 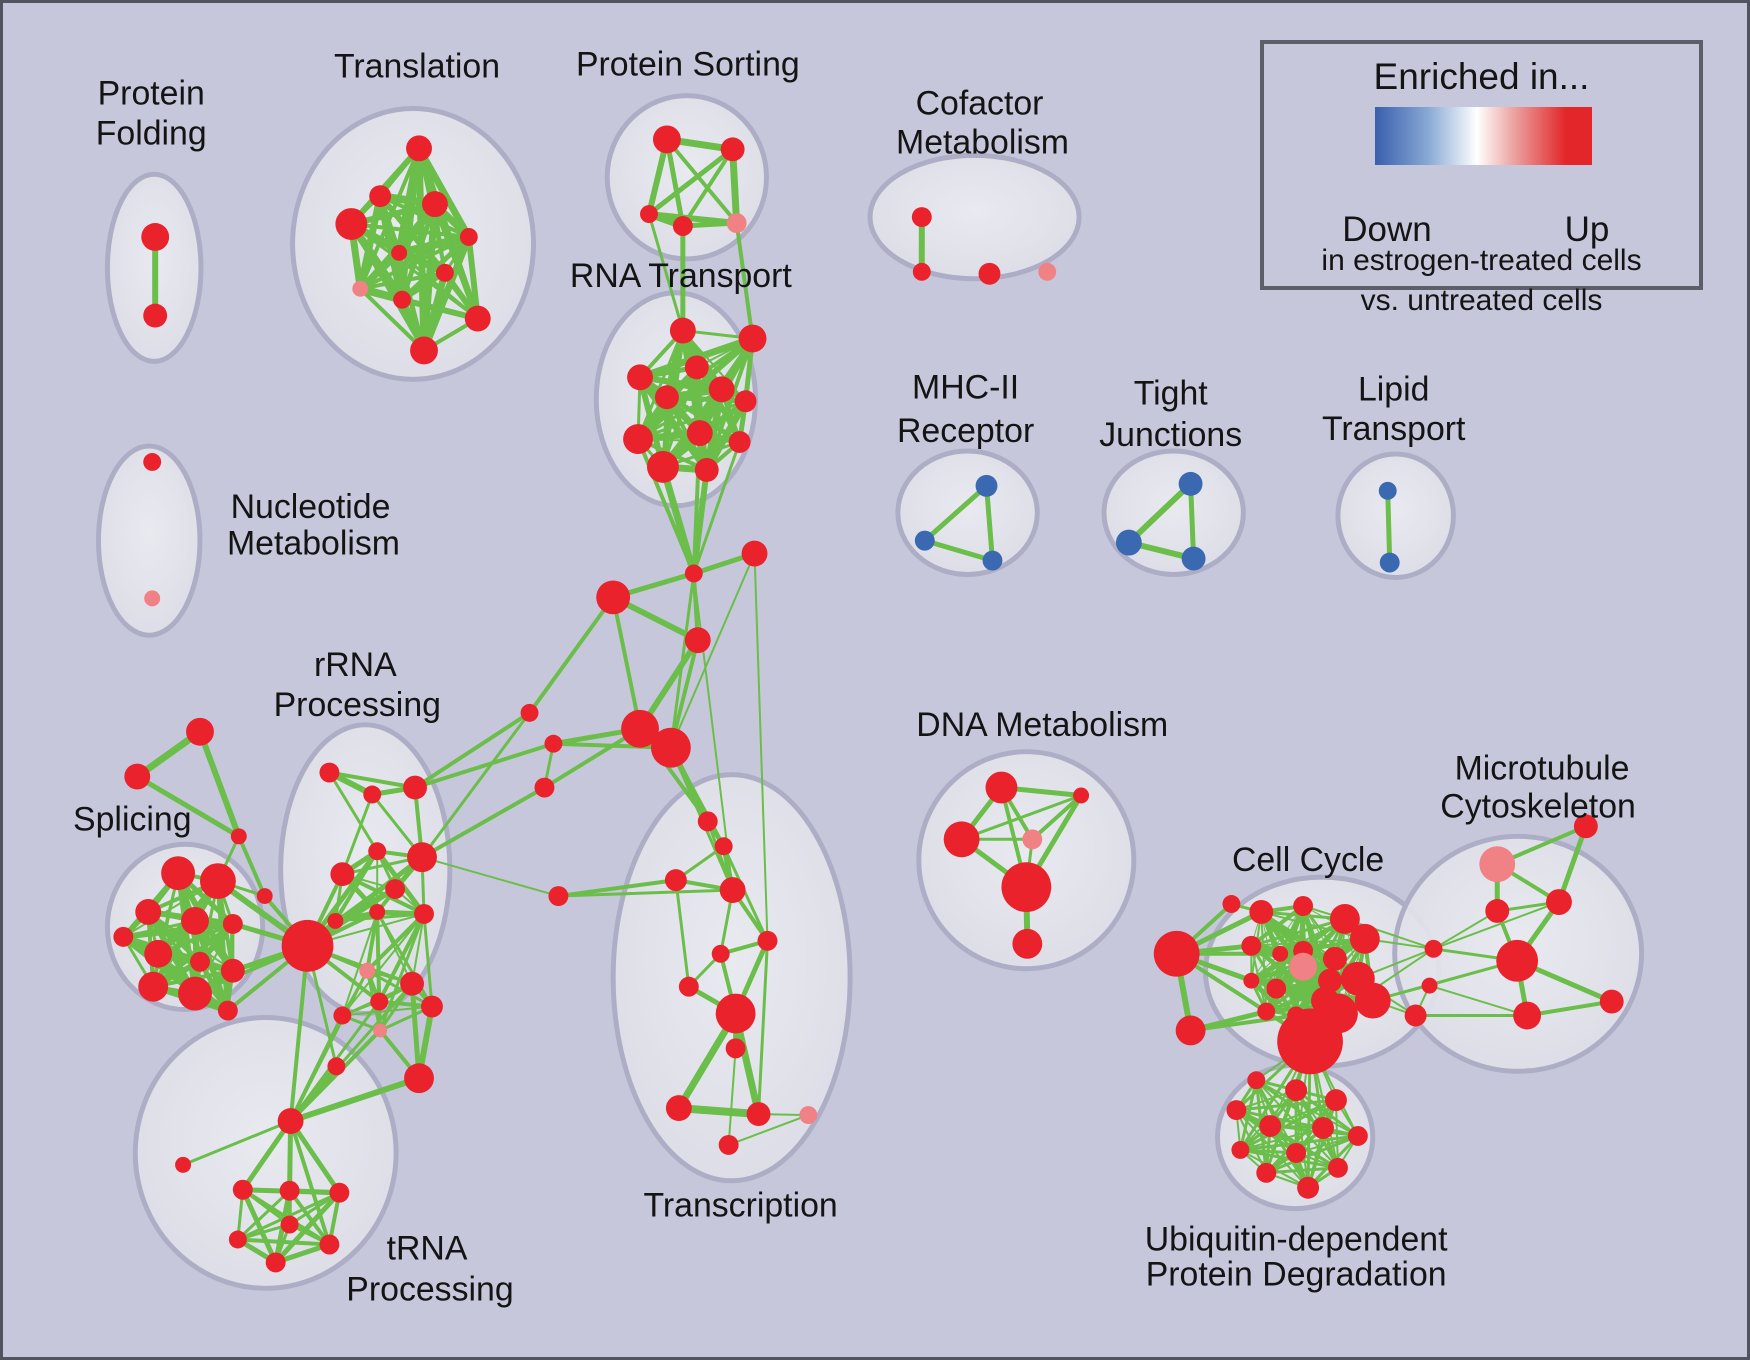 I want to click on cluster-label-nucleotide-metabolism-line1: Nucleotide, so click(x=311, y=507).